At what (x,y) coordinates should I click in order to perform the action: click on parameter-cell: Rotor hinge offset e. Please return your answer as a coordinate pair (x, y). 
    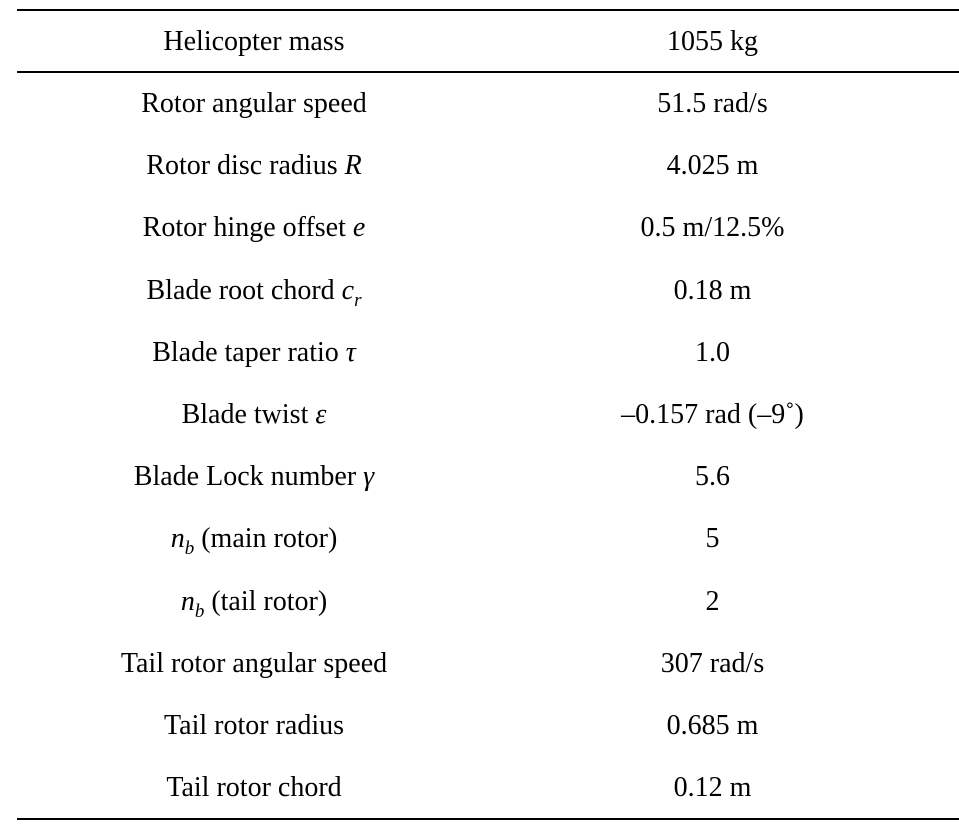
    Looking at the image, I should click on (254, 228).